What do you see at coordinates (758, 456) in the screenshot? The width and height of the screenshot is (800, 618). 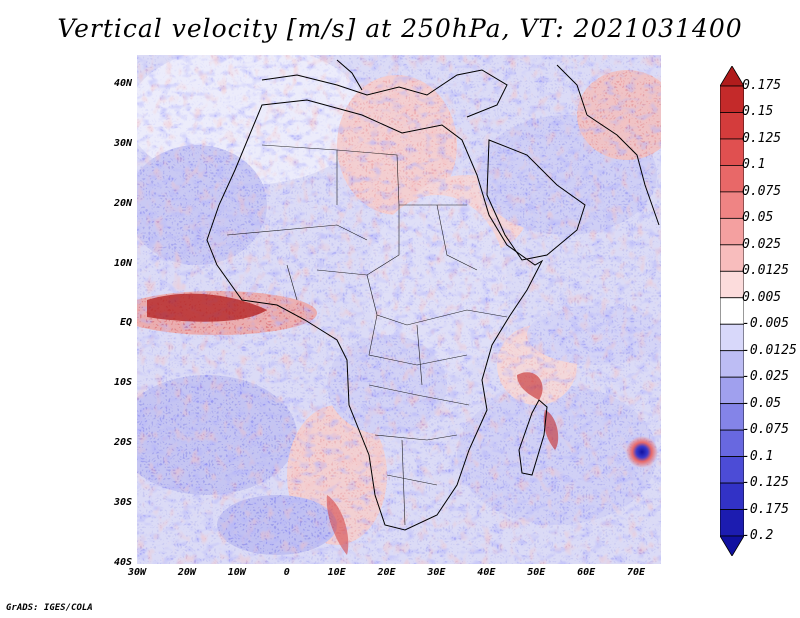 I see `colorbar-label: -0.1` at bounding box center [758, 456].